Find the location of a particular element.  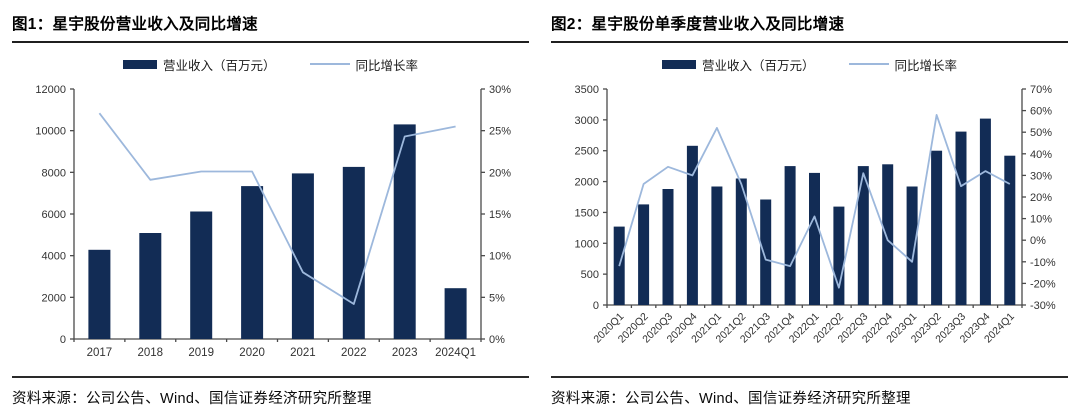

revenue-bar-2021Q1 is located at coordinates (717, 245).